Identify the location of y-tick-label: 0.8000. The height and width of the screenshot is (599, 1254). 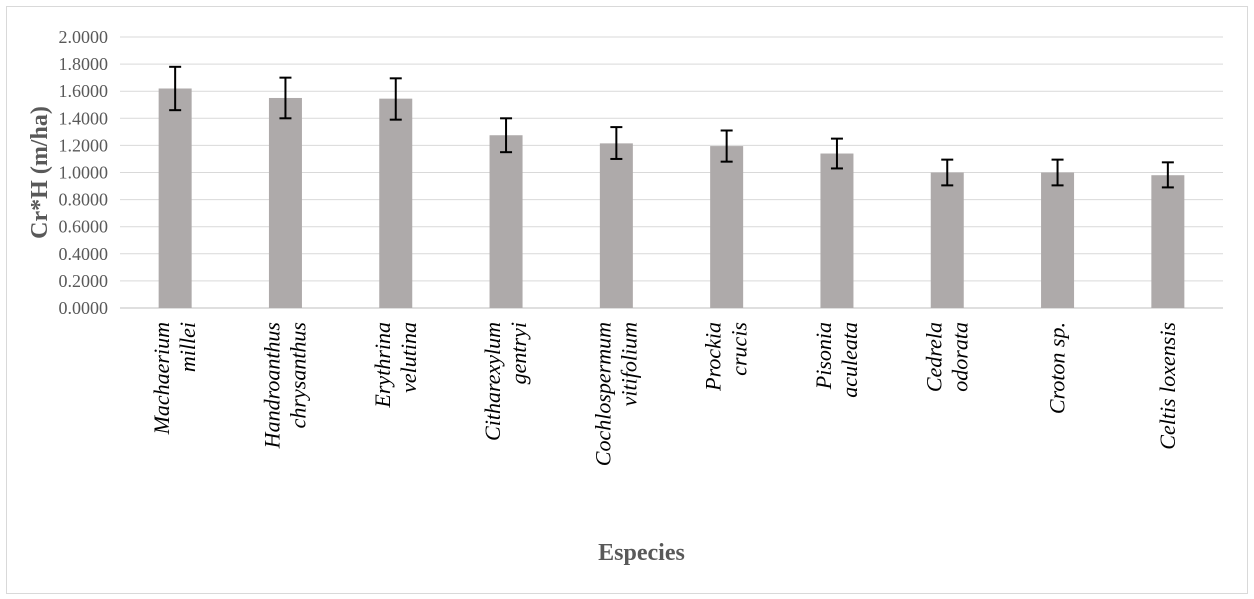
(84, 200).